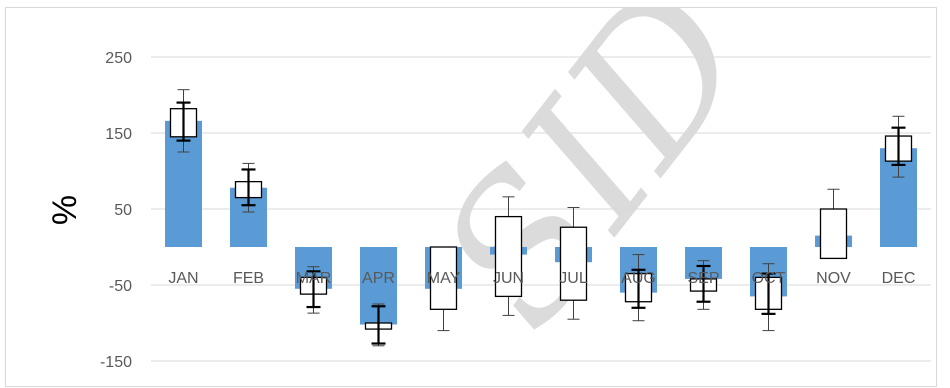 This screenshot has width=950, height=388. I want to click on category-label: JUL, so click(573, 278).